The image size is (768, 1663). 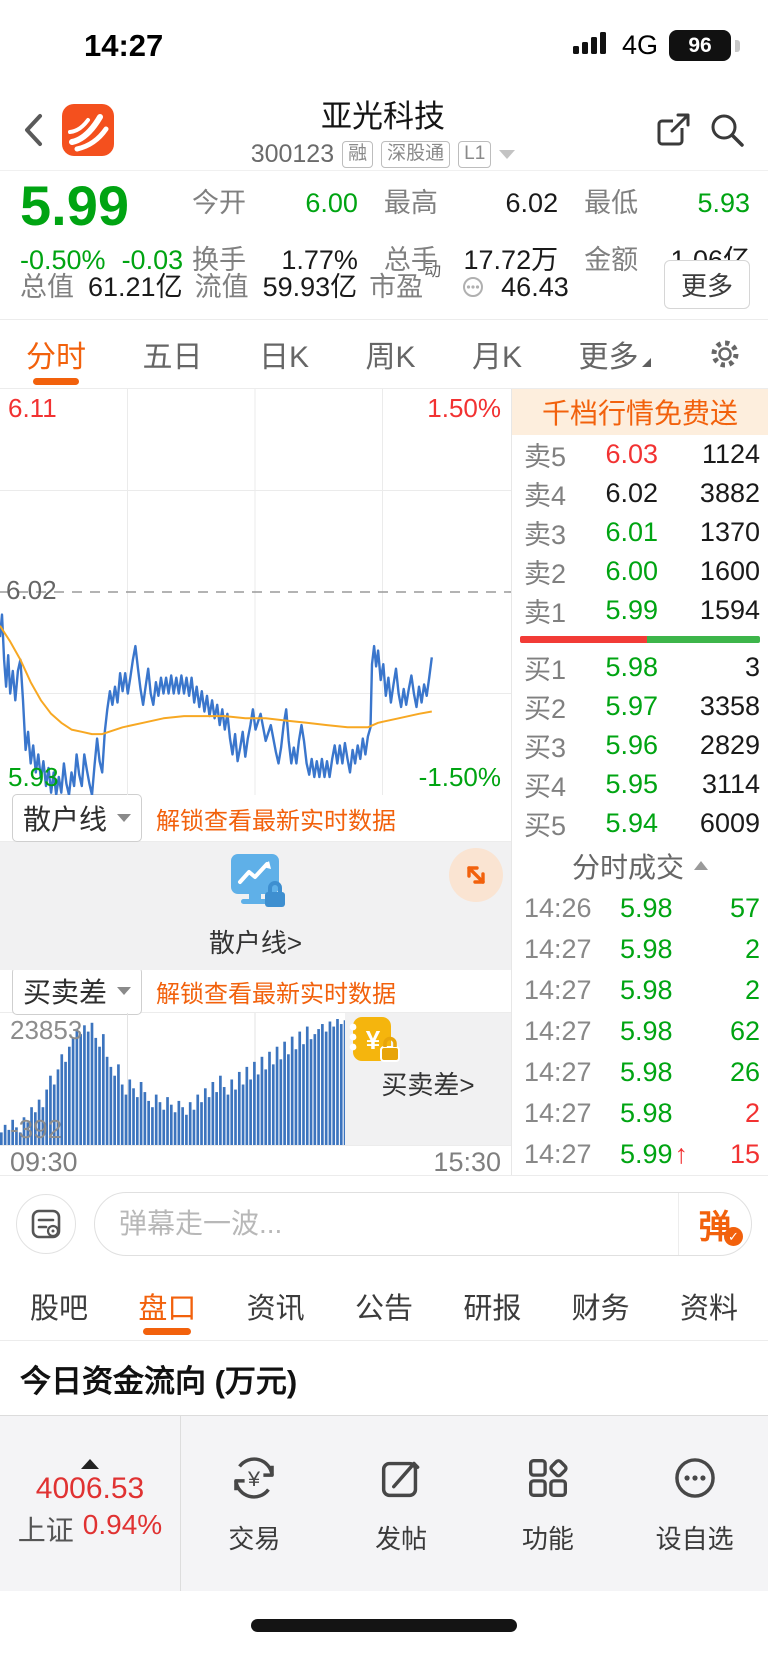 What do you see at coordinates (77, 991) in the screenshot?
I see `bid-ask-diff-dropdown: 买卖差` at bounding box center [77, 991].